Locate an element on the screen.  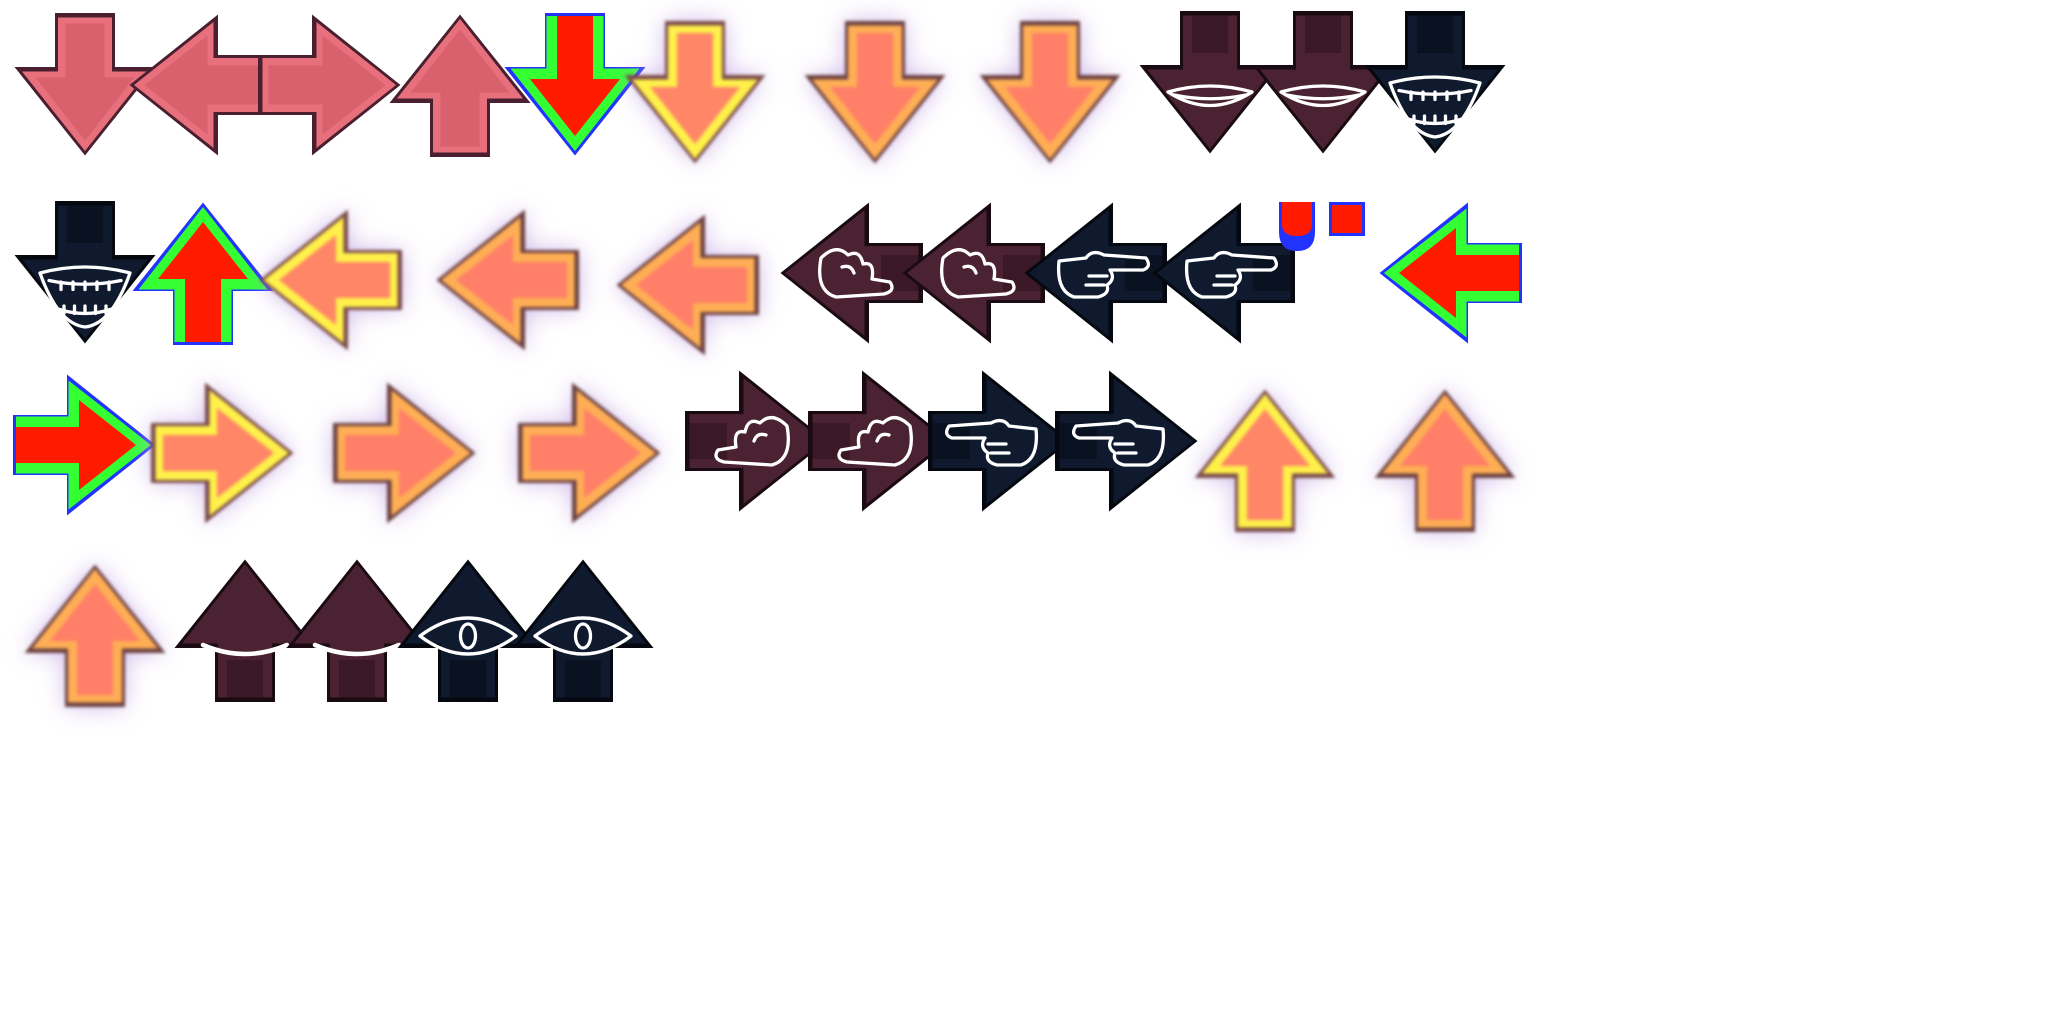
down-confirm-frame-1-icon is located at coordinates (695, 92).